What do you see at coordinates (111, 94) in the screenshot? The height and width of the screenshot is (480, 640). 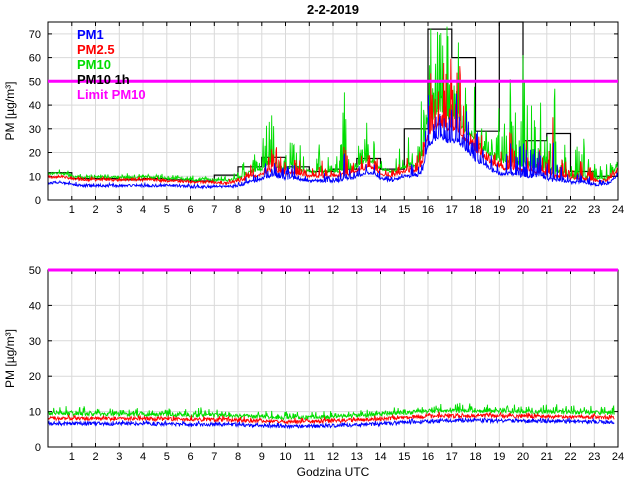 I see `legend-item-limit-pm10: Limit PM10` at bounding box center [111, 94].